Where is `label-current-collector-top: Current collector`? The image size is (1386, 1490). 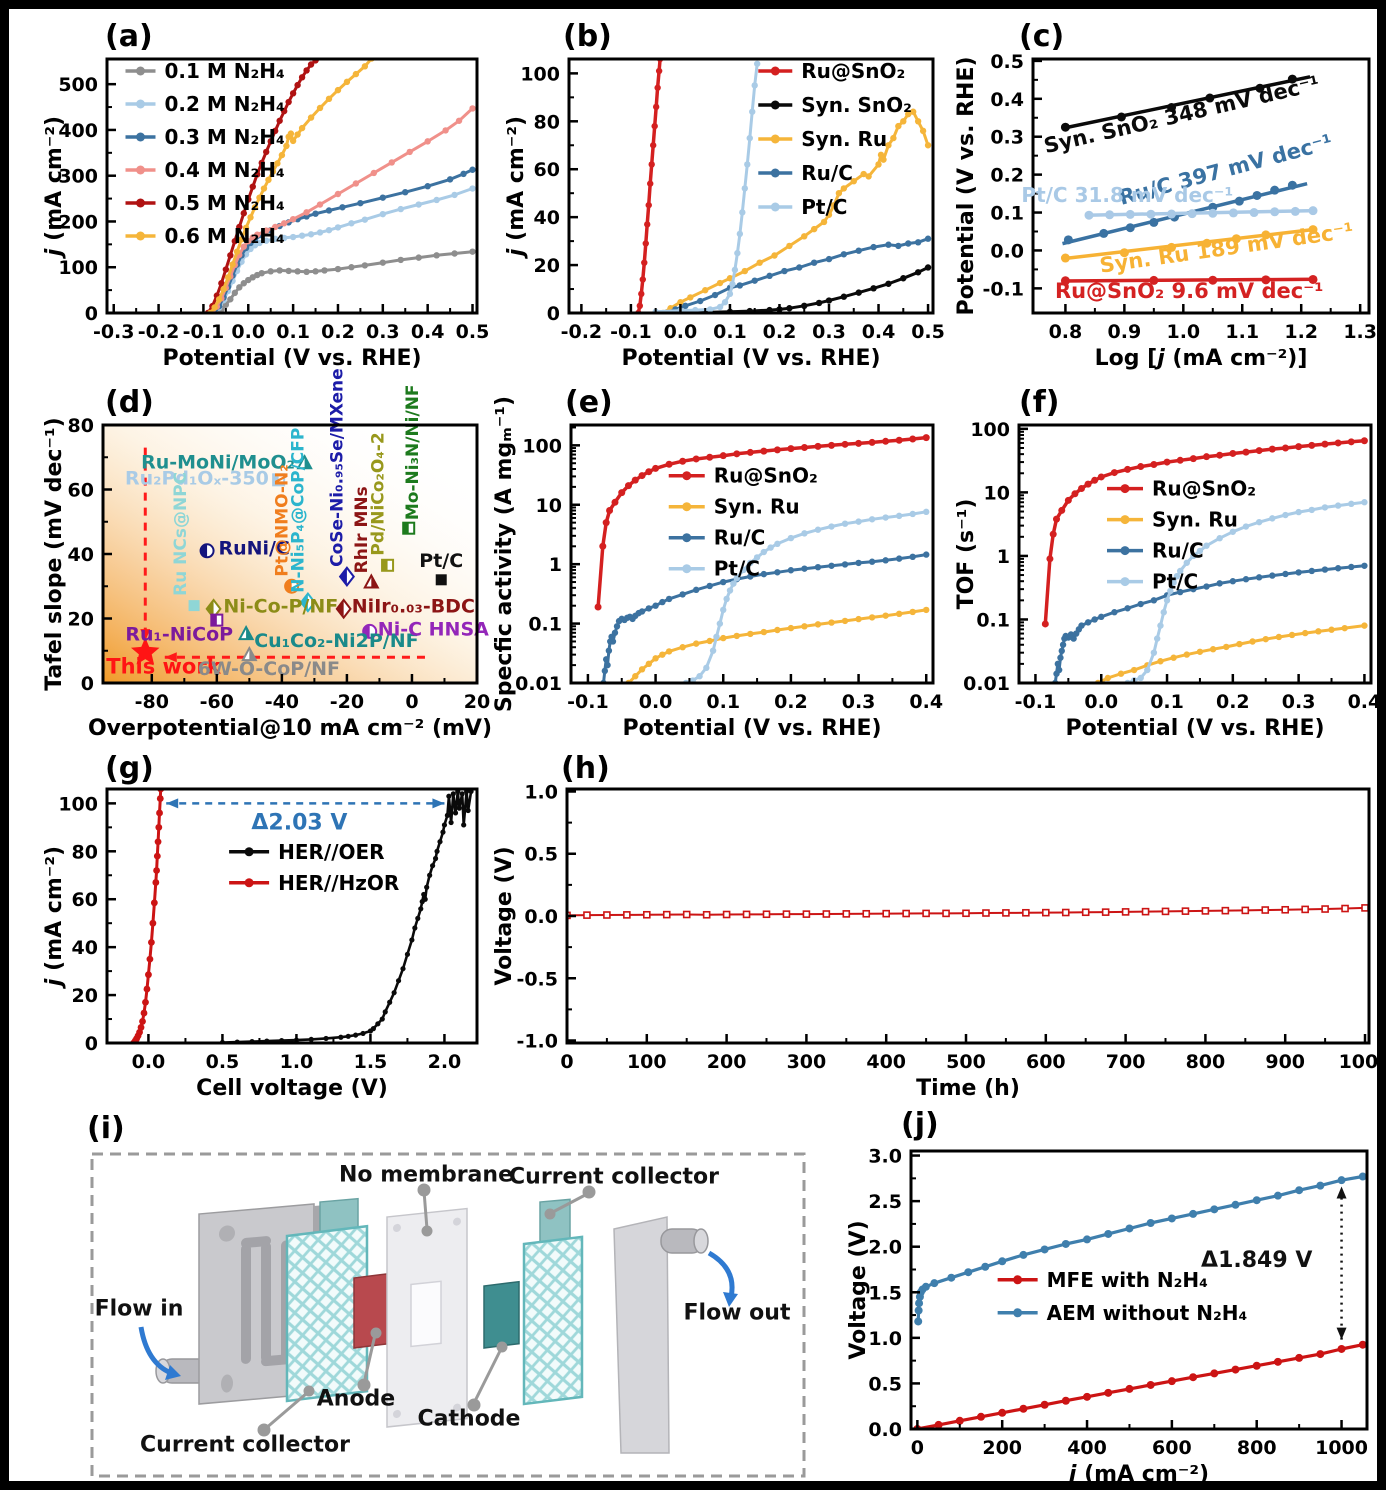 label-current-collector-top: Current collector is located at coordinates (614, 1177).